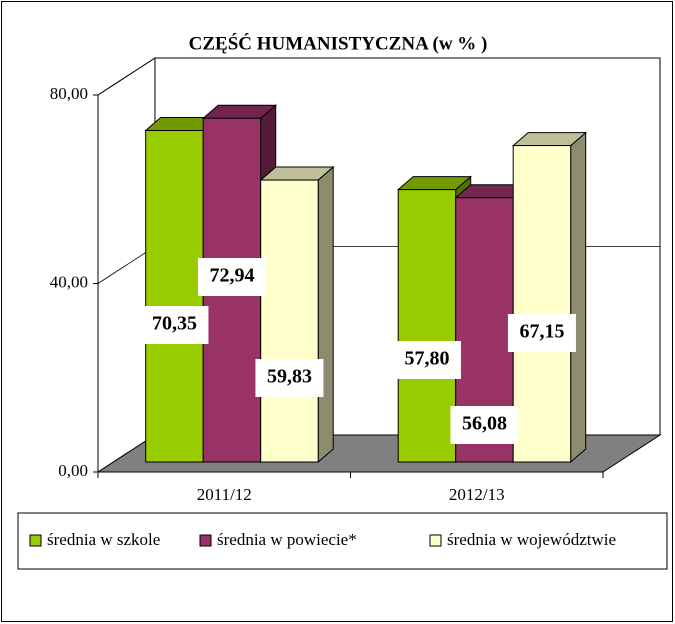 The height and width of the screenshot is (624, 675). What do you see at coordinates (531, 539) in the screenshot?
I see `legend-label: średnia w województwie` at bounding box center [531, 539].